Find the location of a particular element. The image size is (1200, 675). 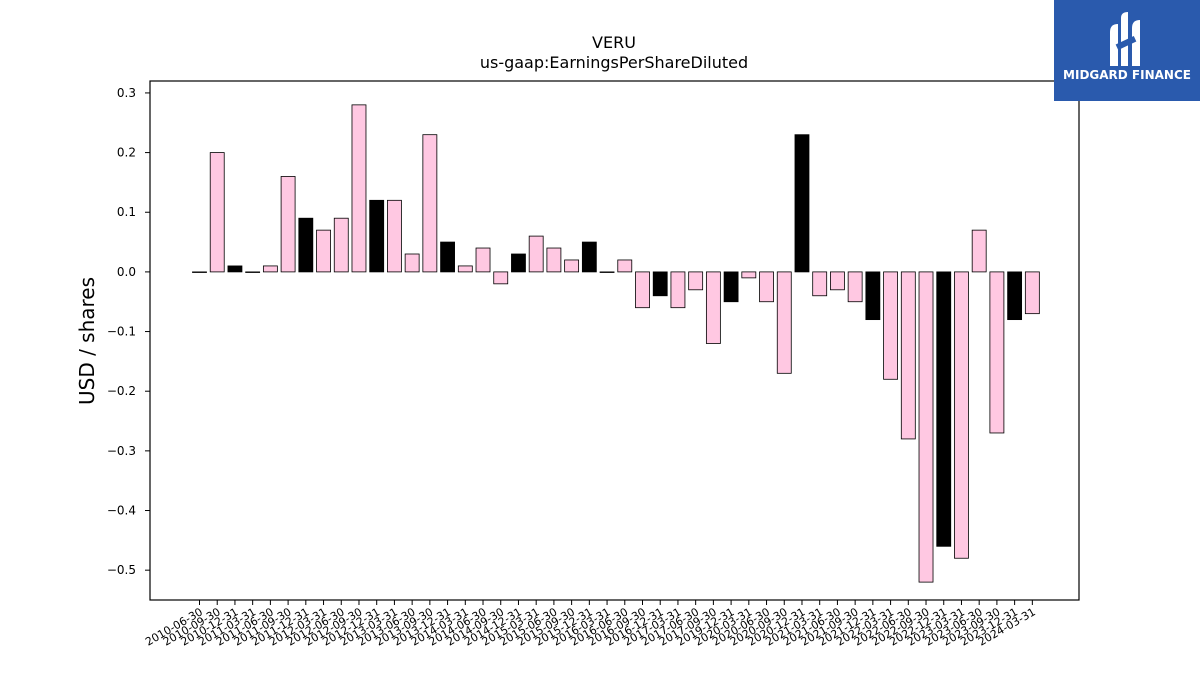

y-tick-label: 0.1 is located at coordinates (126, 212).